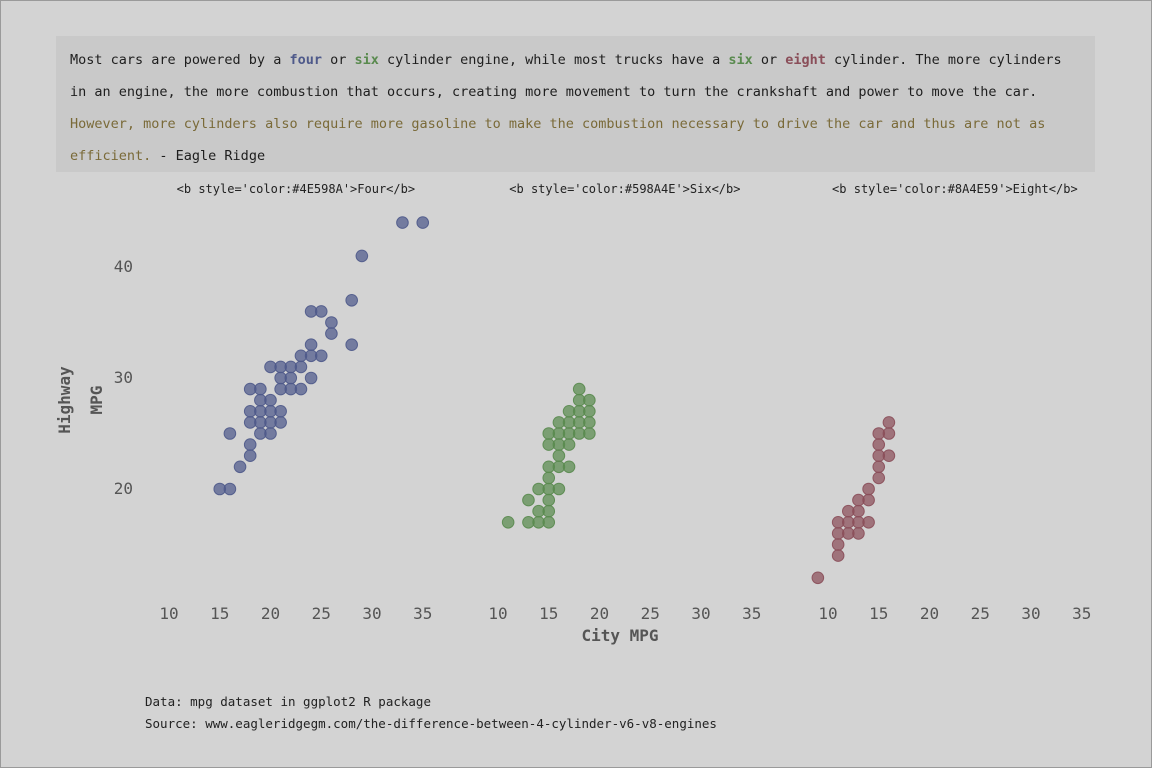 The width and height of the screenshot is (1152, 768). What do you see at coordinates (168, 613) in the screenshot?
I see `x-tick-label-0-0: 10` at bounding box center [168, 613].